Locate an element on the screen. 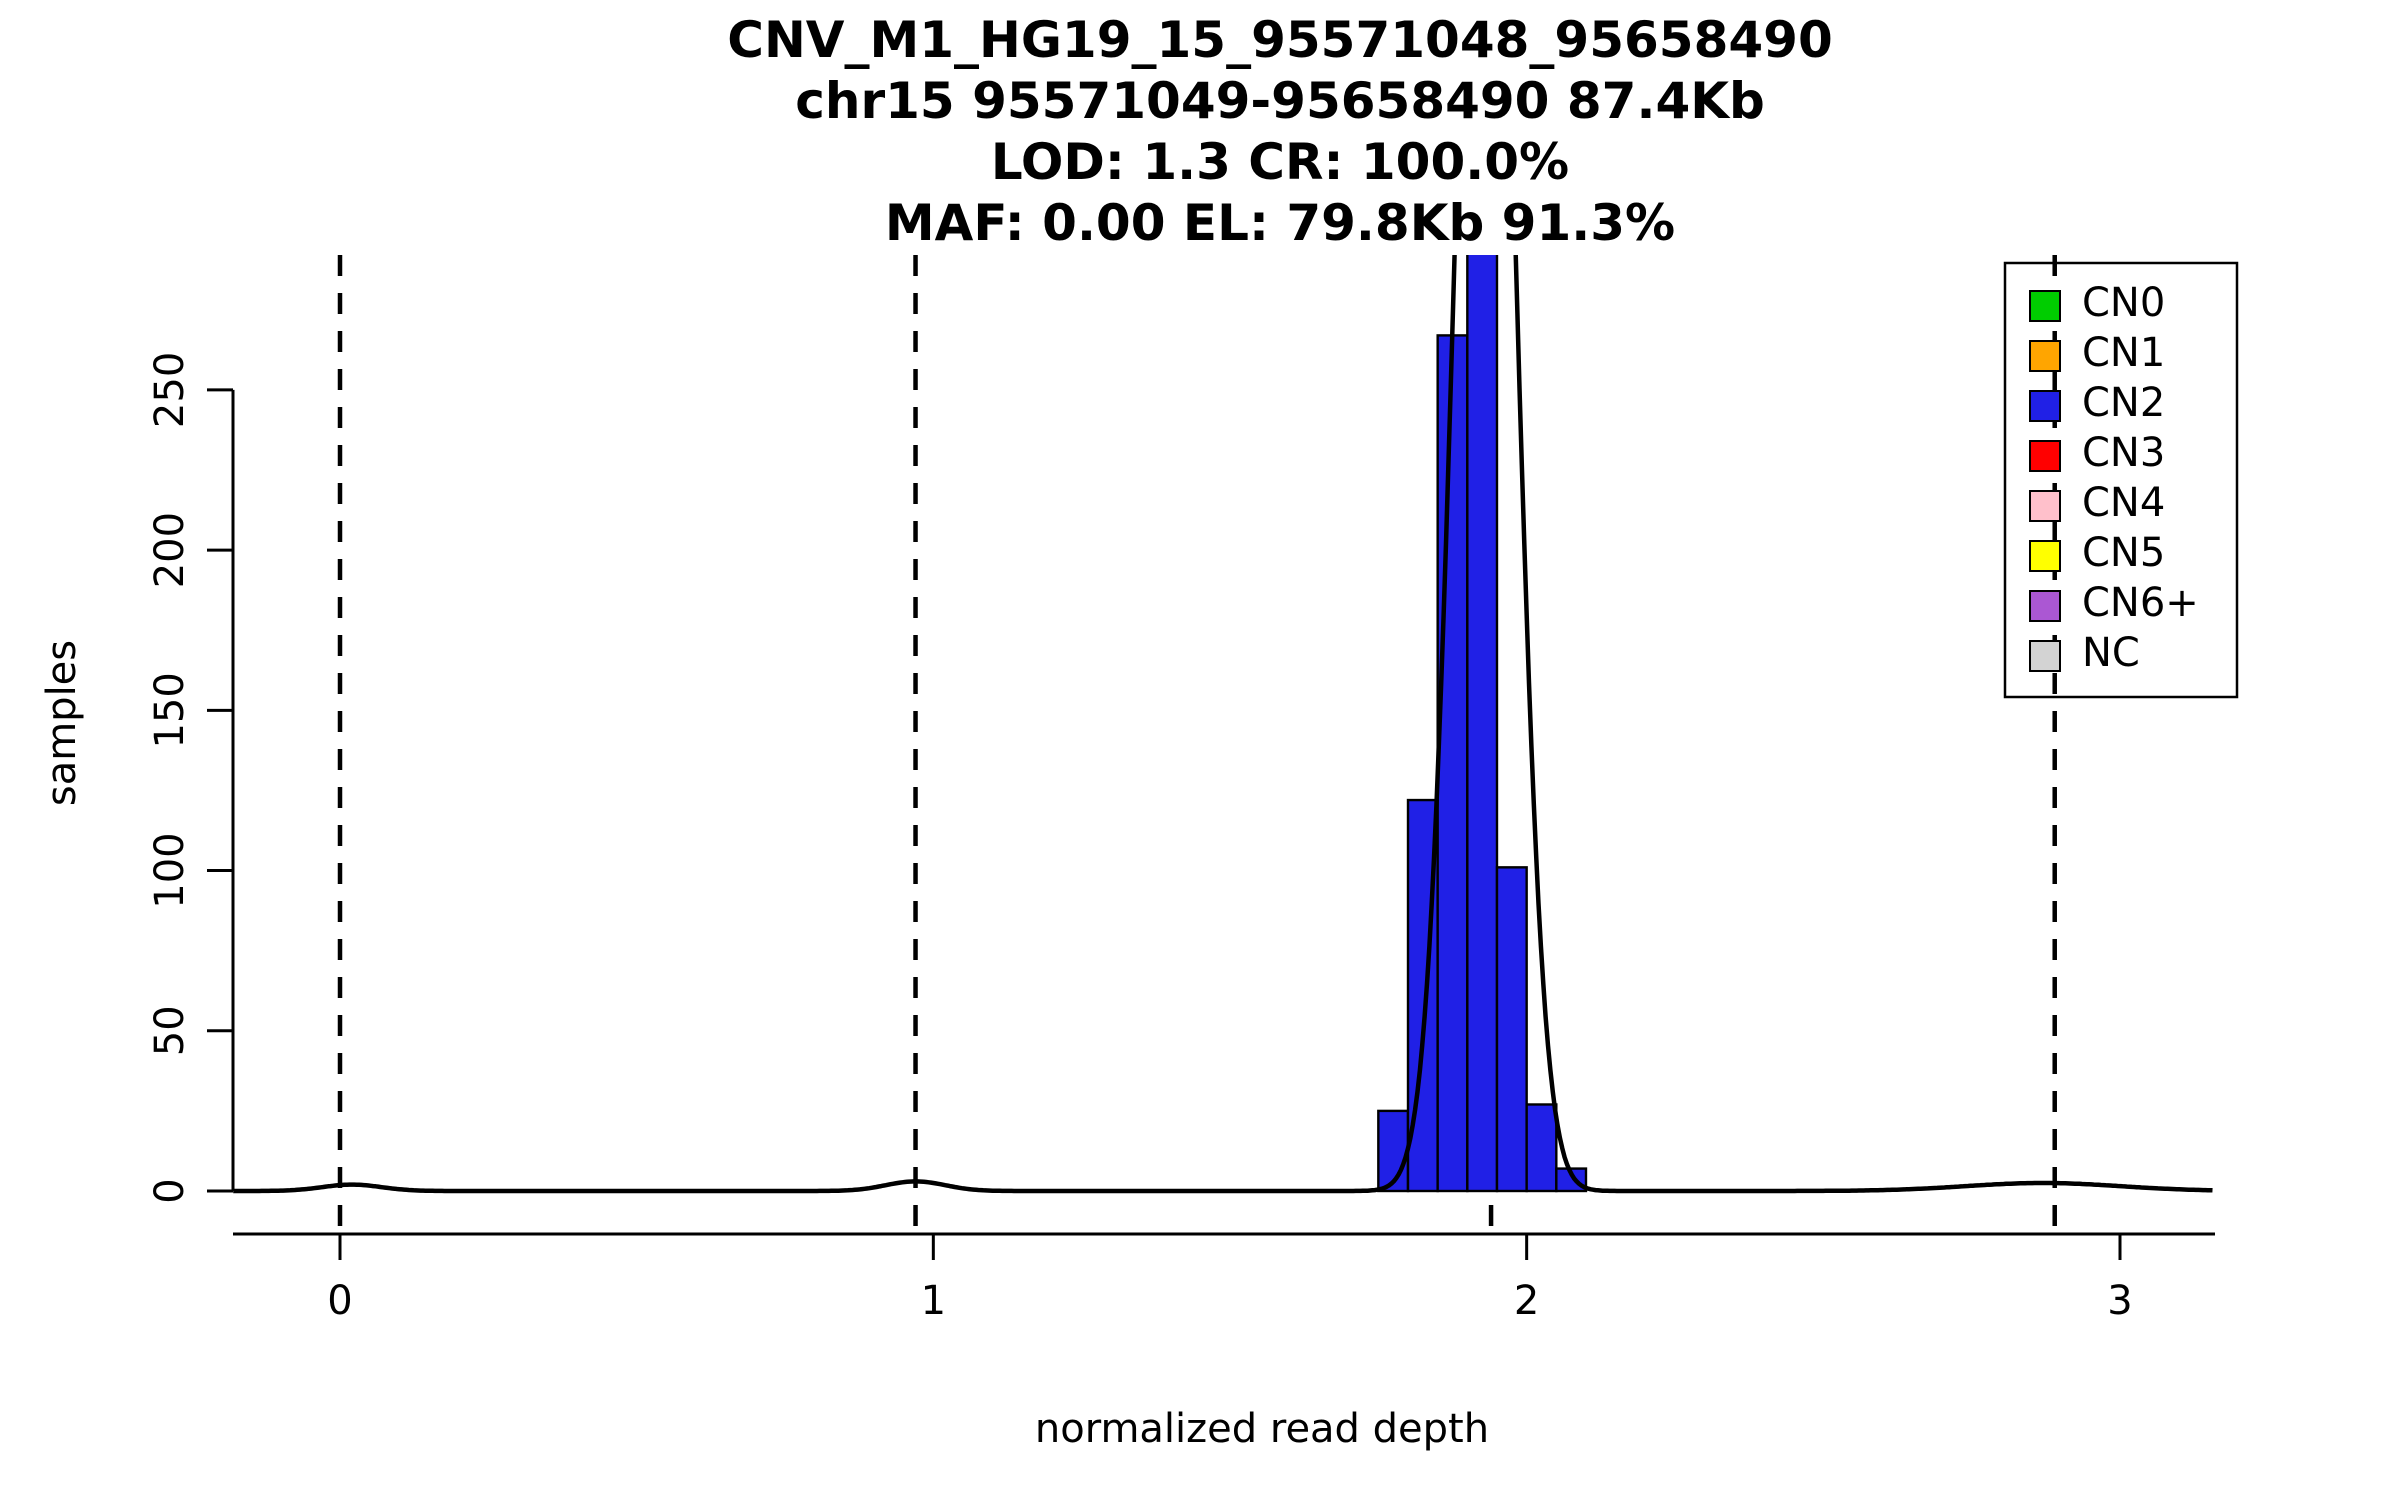  x-tick-label: 3 is located at coordinates (2119, 1301).